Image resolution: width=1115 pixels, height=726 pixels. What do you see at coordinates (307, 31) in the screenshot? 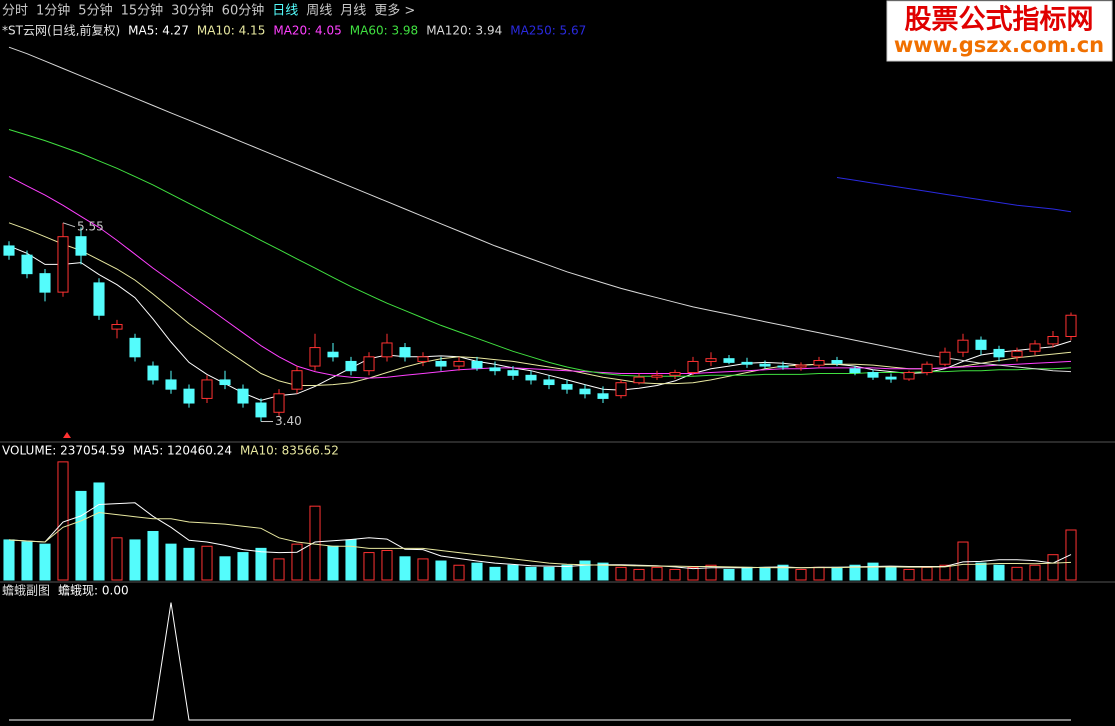
I see `legend-item: MA20: 4.05` at bounding box center [307, 31].